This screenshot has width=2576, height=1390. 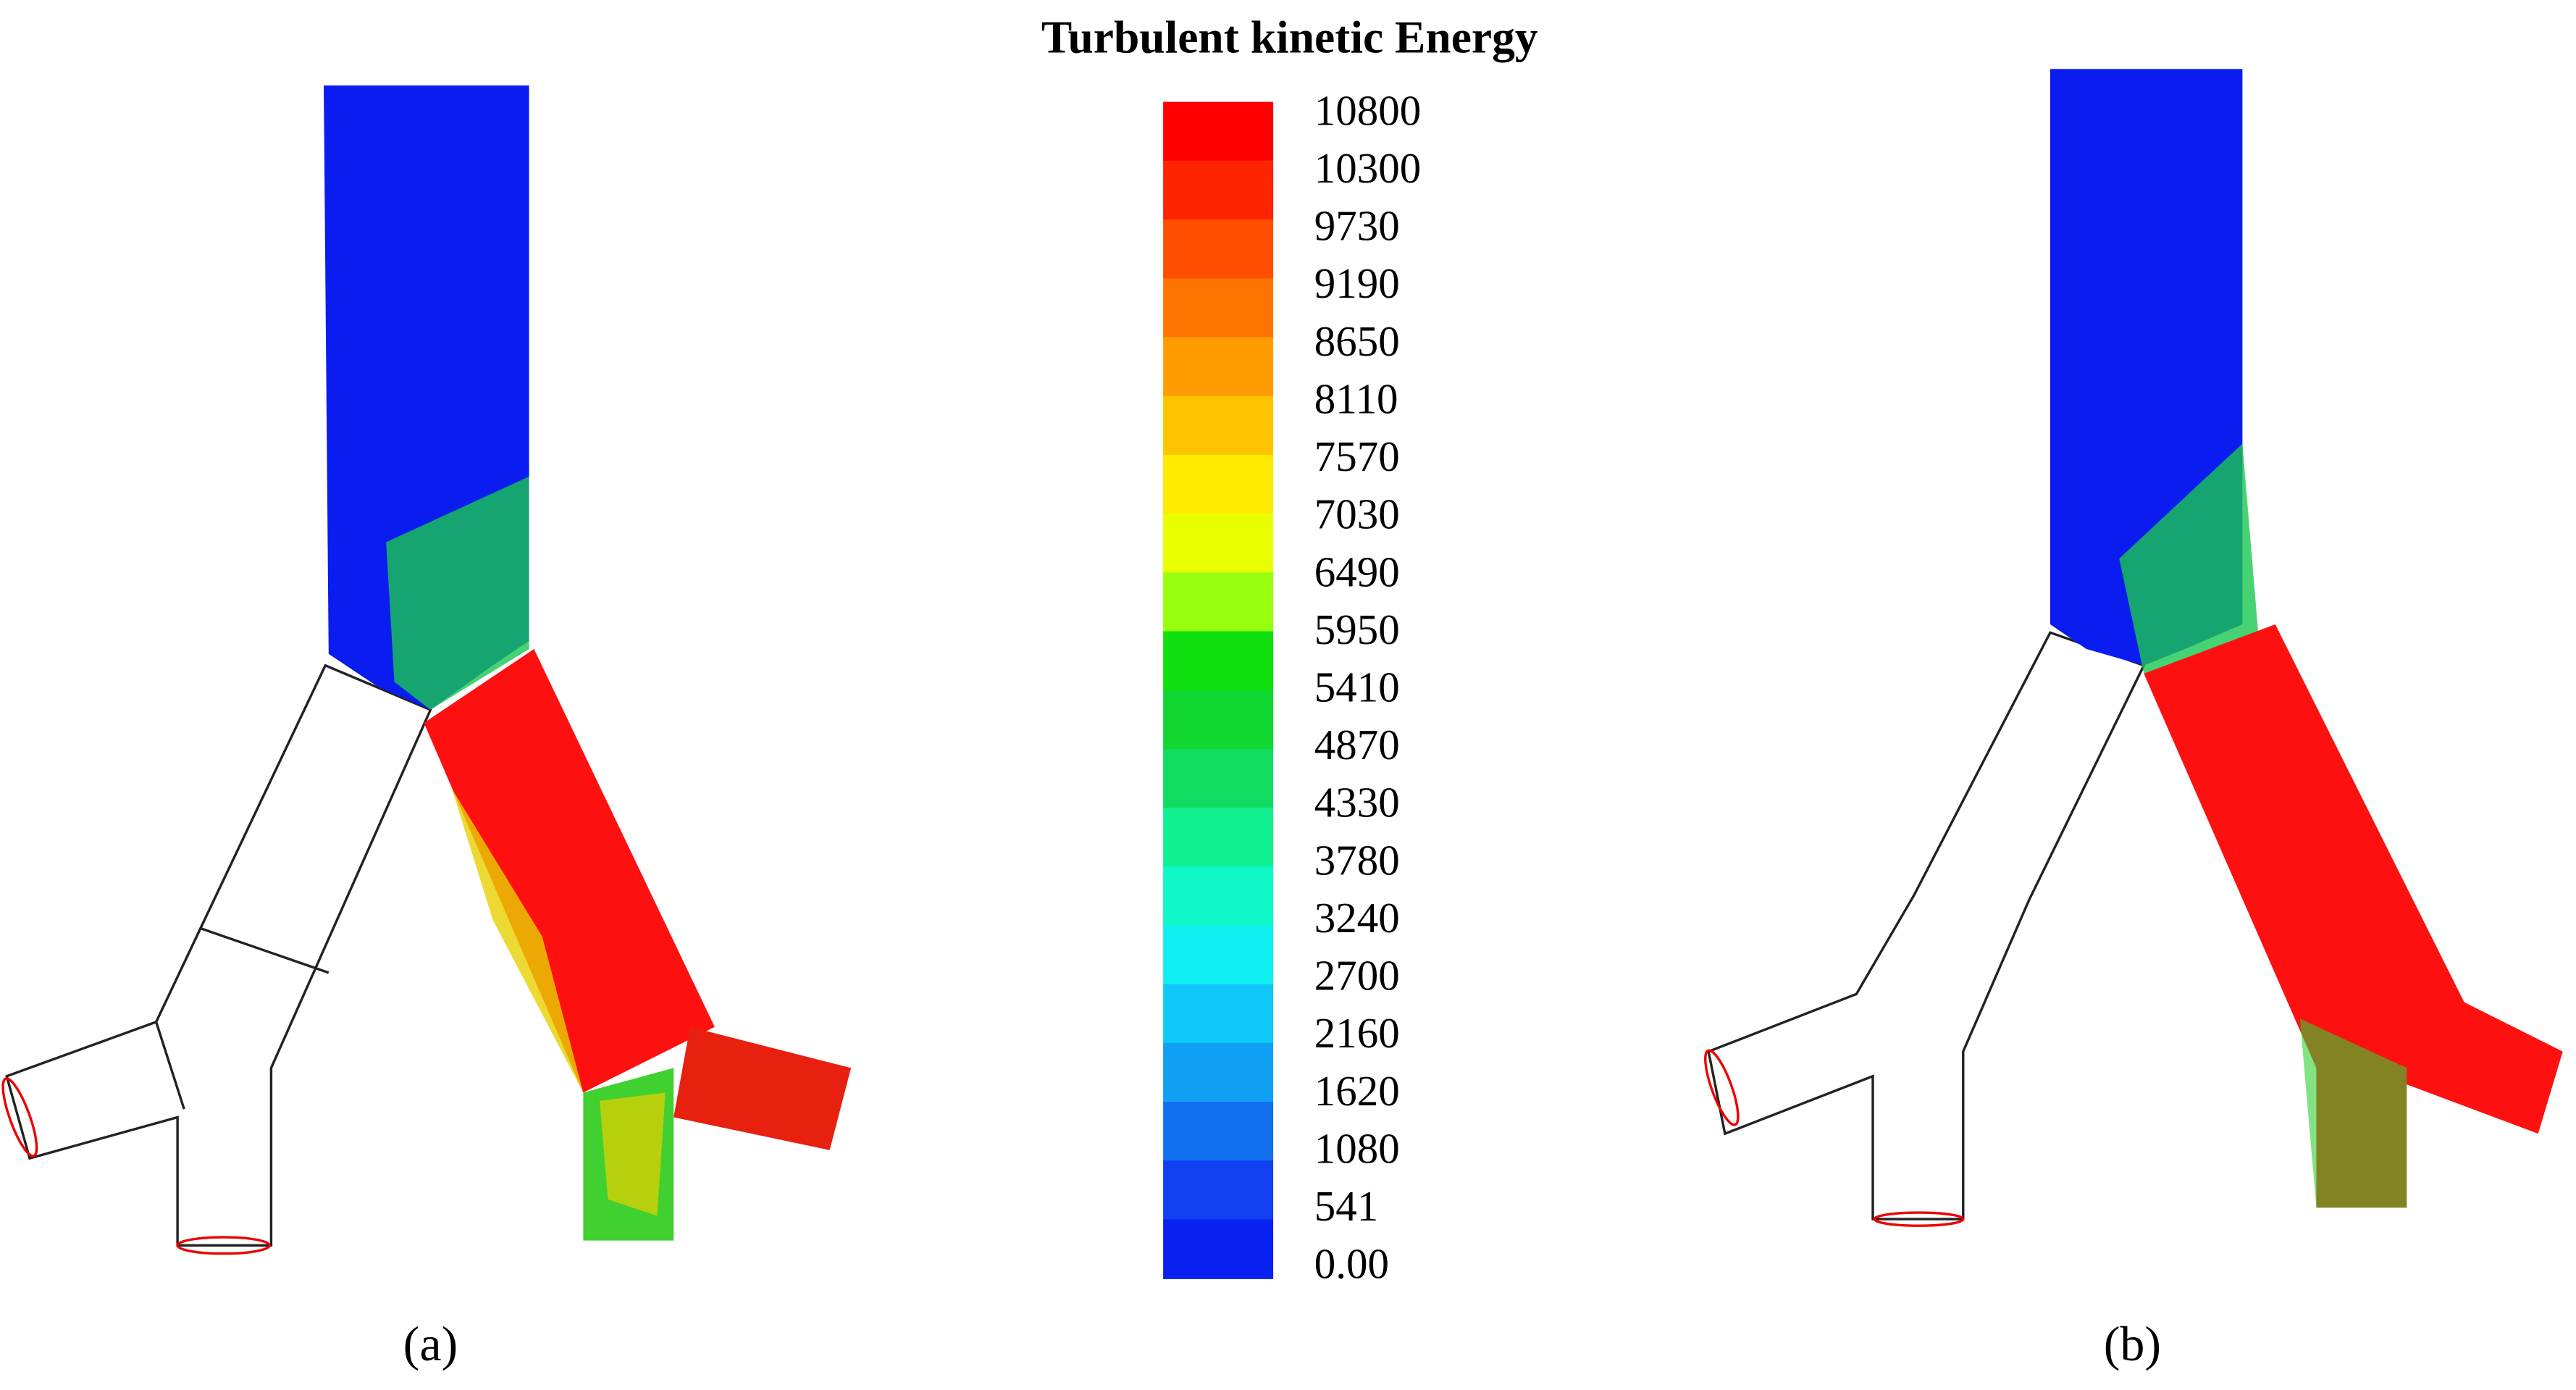 What do you see at coordinates (2132, 1343) in the screenshot?
I see `panel-label: (b)` at bounding box center [2132, 1343].